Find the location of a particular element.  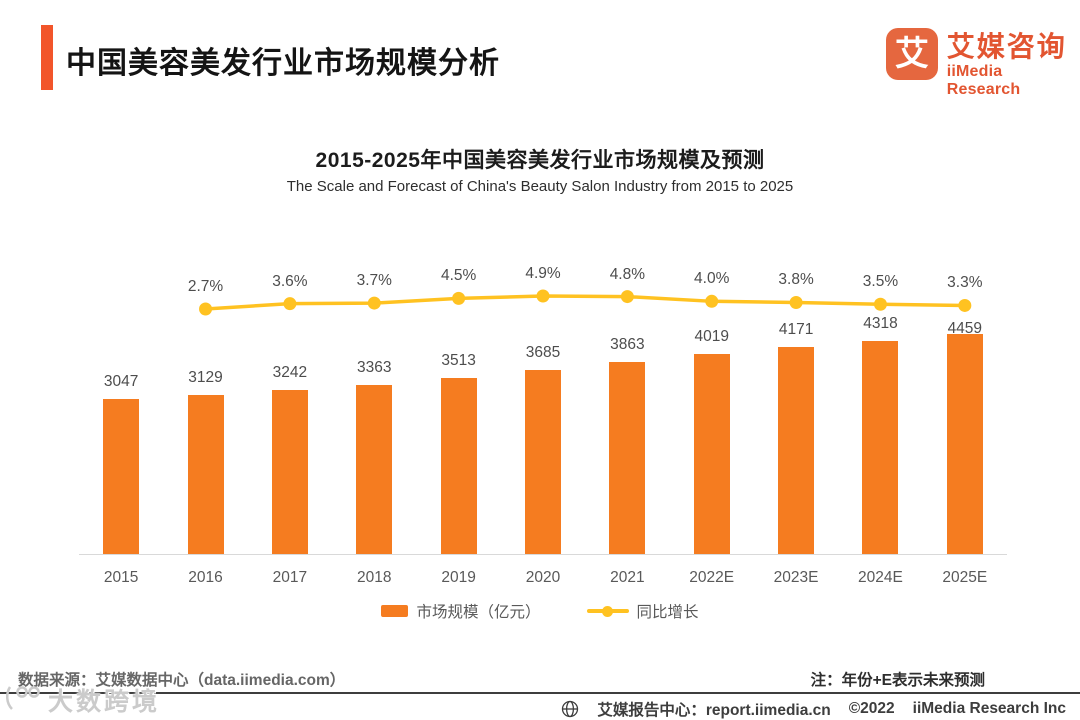

x-axis-label-2019: 2019 is located at coordinates (458, 577).